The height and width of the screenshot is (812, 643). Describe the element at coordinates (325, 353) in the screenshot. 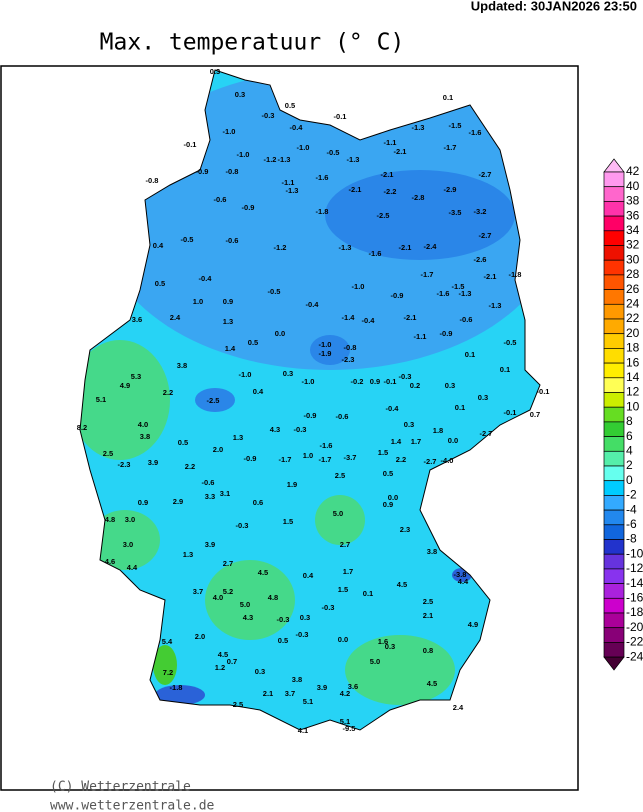

I see `station-value: -1.9` at that location.